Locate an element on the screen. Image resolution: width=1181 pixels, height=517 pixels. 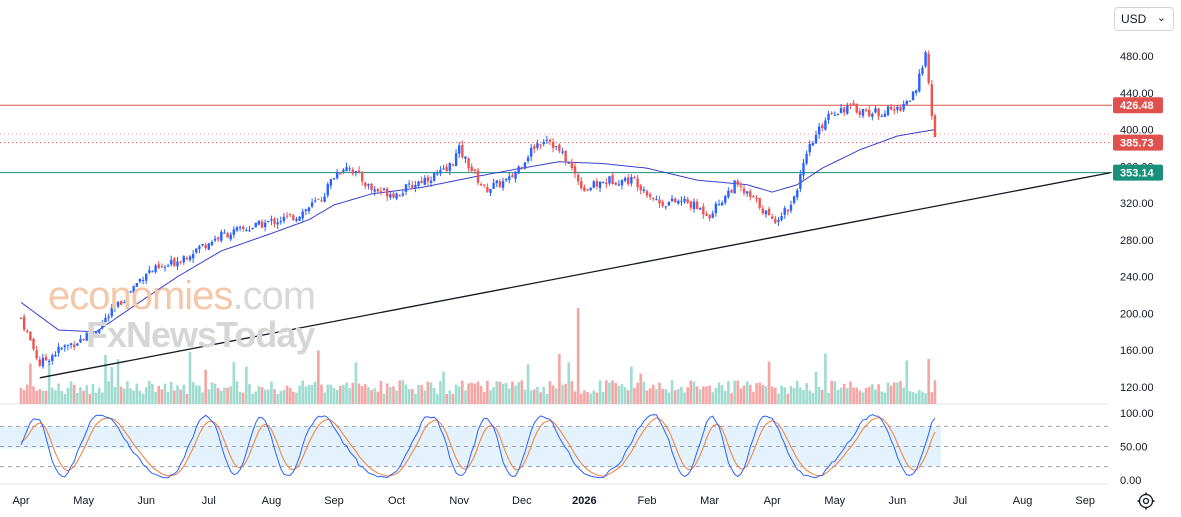
settings-gear-icon is located at coordinates (1146, 501).